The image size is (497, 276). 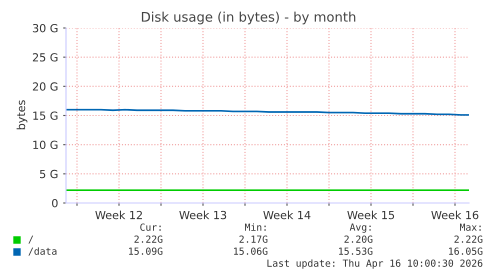 What do you see at coordinates (150, 227) in the screenshot?
I see `text: Cur:` at bounding box center [150, 227].